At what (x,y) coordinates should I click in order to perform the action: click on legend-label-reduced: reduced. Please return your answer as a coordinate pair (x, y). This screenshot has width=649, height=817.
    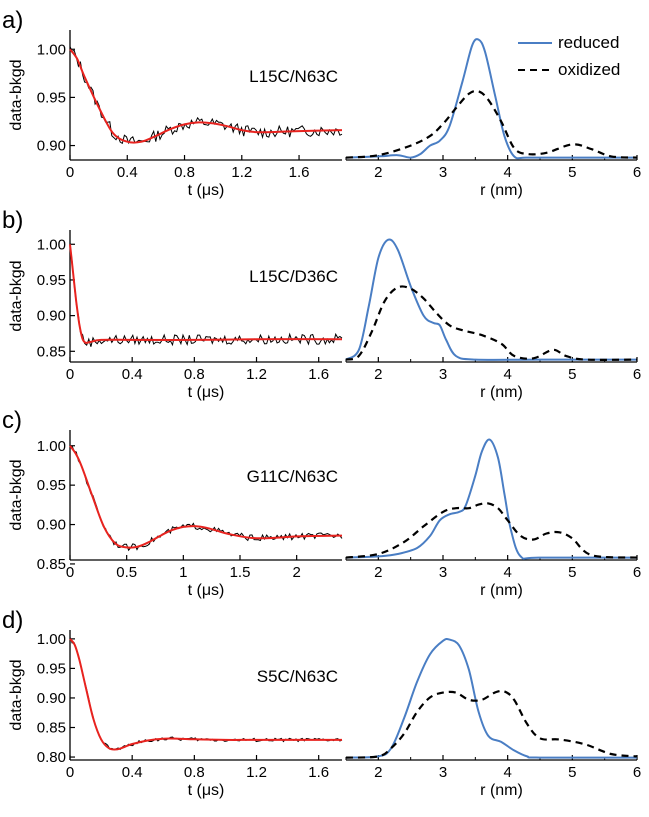
    Looking at the image, I should click on (588, 42).